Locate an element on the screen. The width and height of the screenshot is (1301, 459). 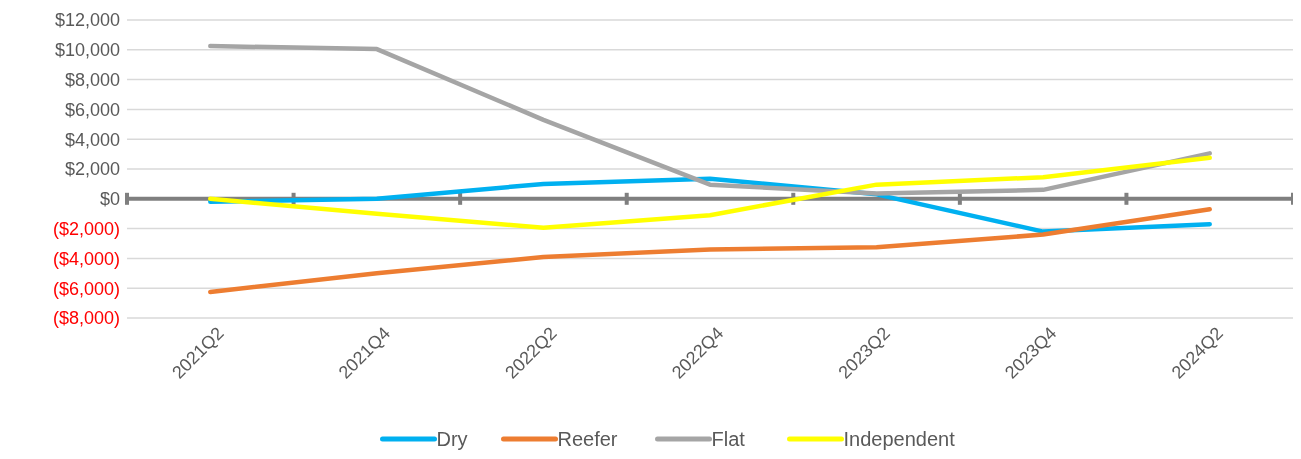
legend-label: Dry is located at coordinates (452, 439).